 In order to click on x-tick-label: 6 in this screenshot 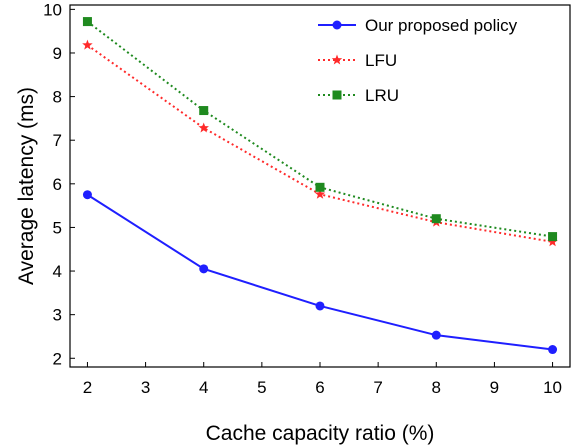, I will do `click(319, 387)`.